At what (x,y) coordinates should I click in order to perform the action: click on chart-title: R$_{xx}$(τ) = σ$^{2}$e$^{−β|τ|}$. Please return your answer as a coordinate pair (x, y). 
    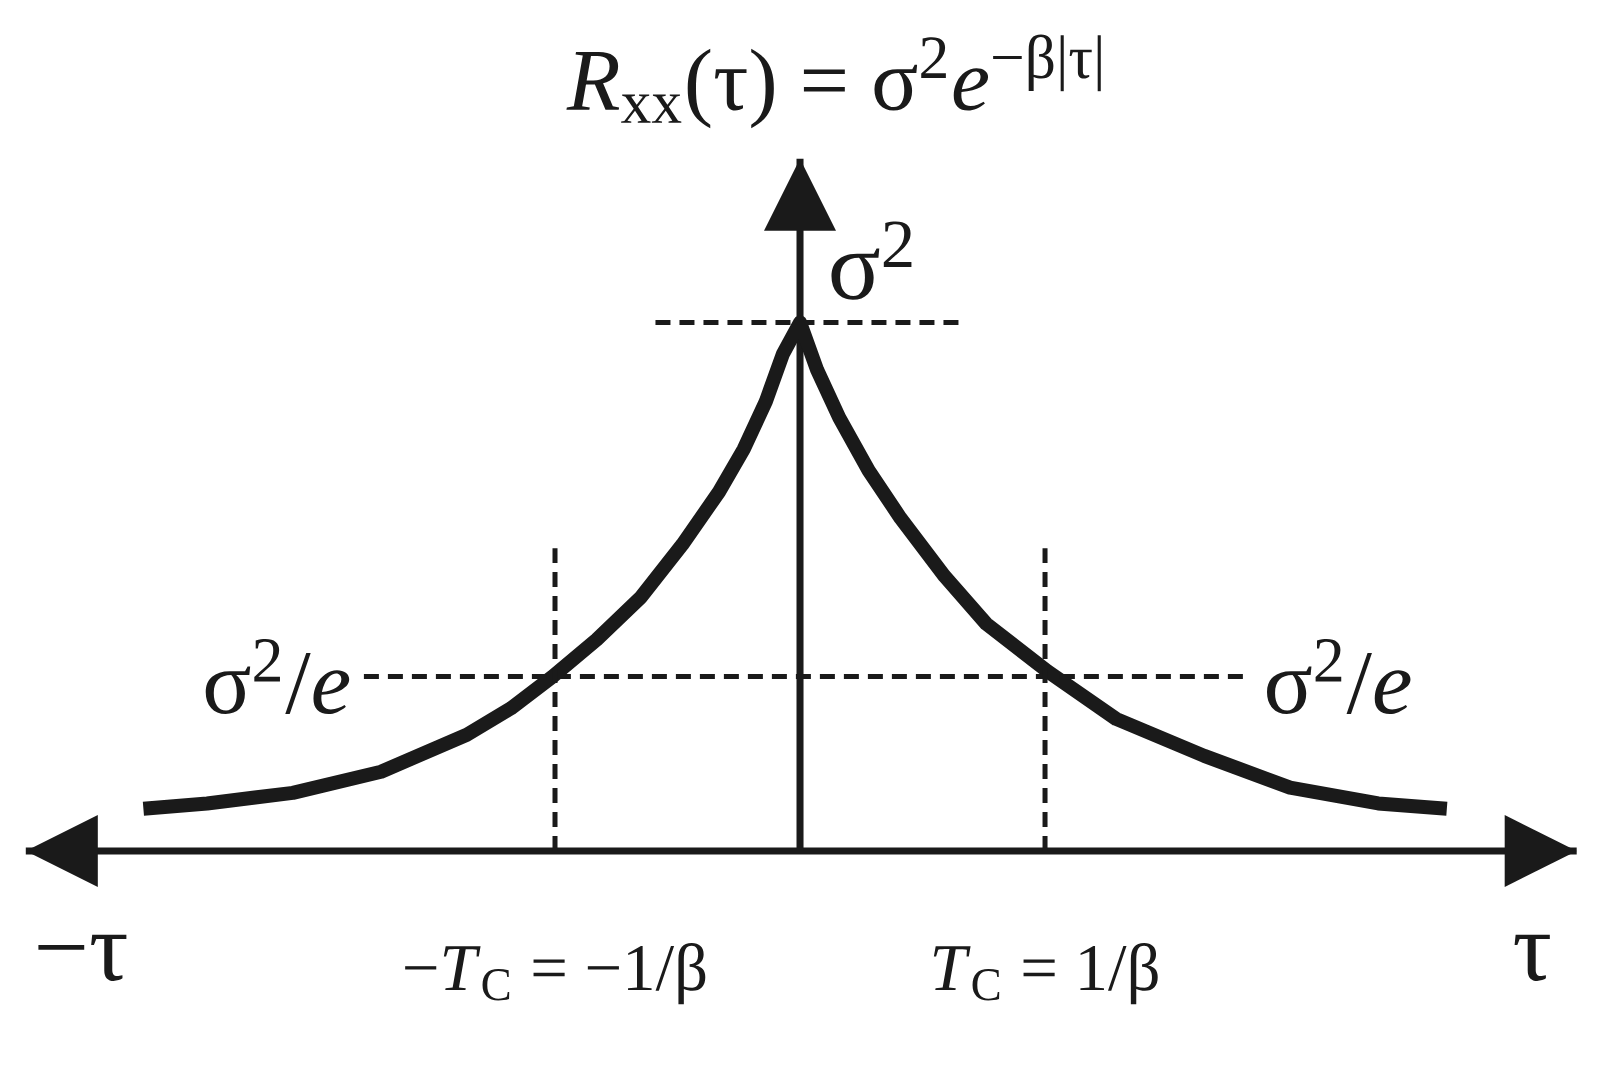
    Looking at the image, I should click on (833, 81).